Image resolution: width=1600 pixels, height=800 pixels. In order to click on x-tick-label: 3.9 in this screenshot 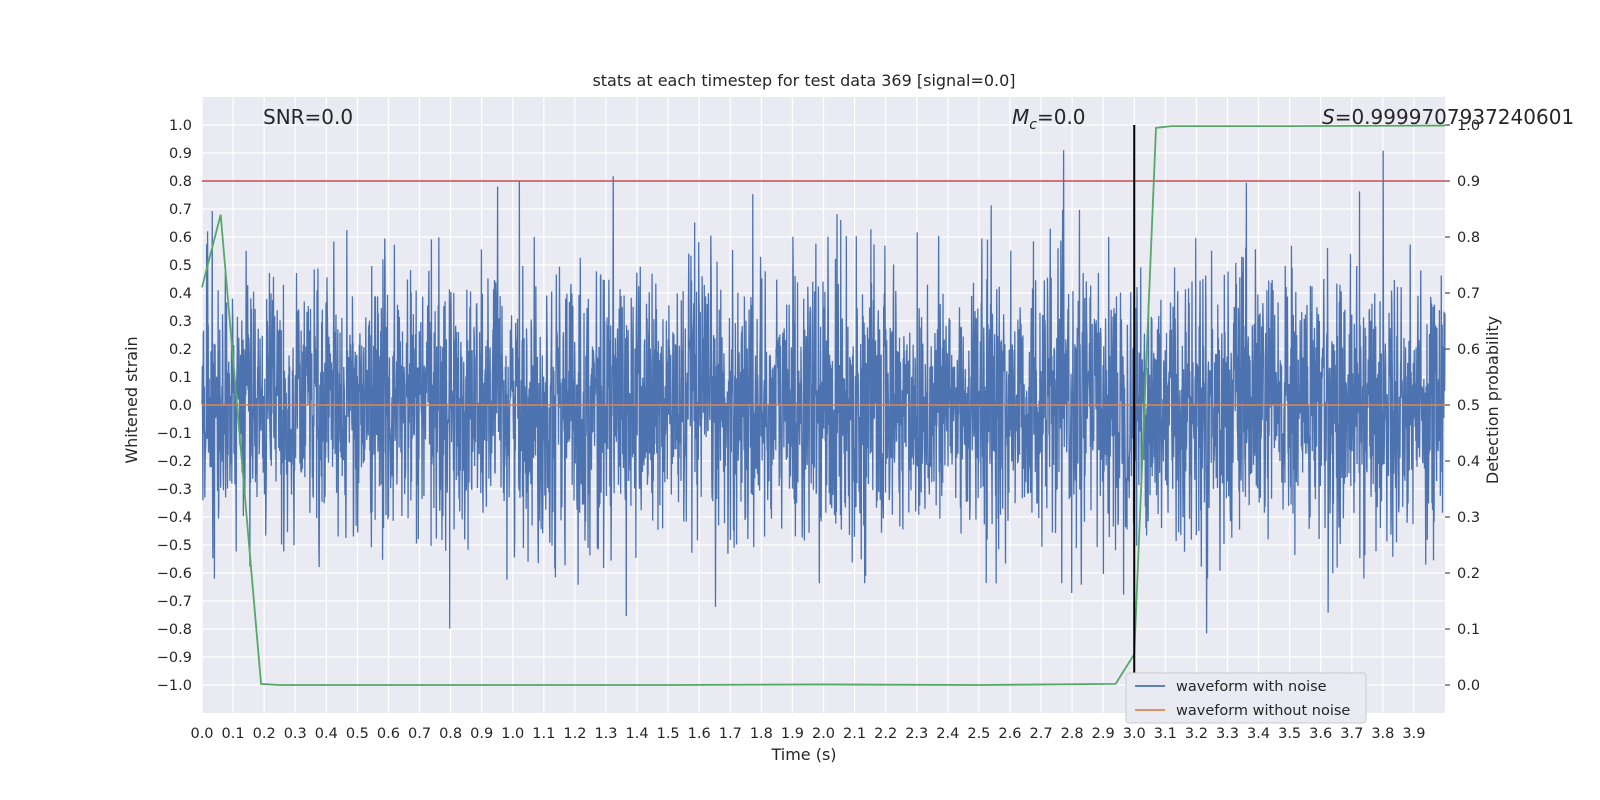, I will do `click(1413, 734)`.